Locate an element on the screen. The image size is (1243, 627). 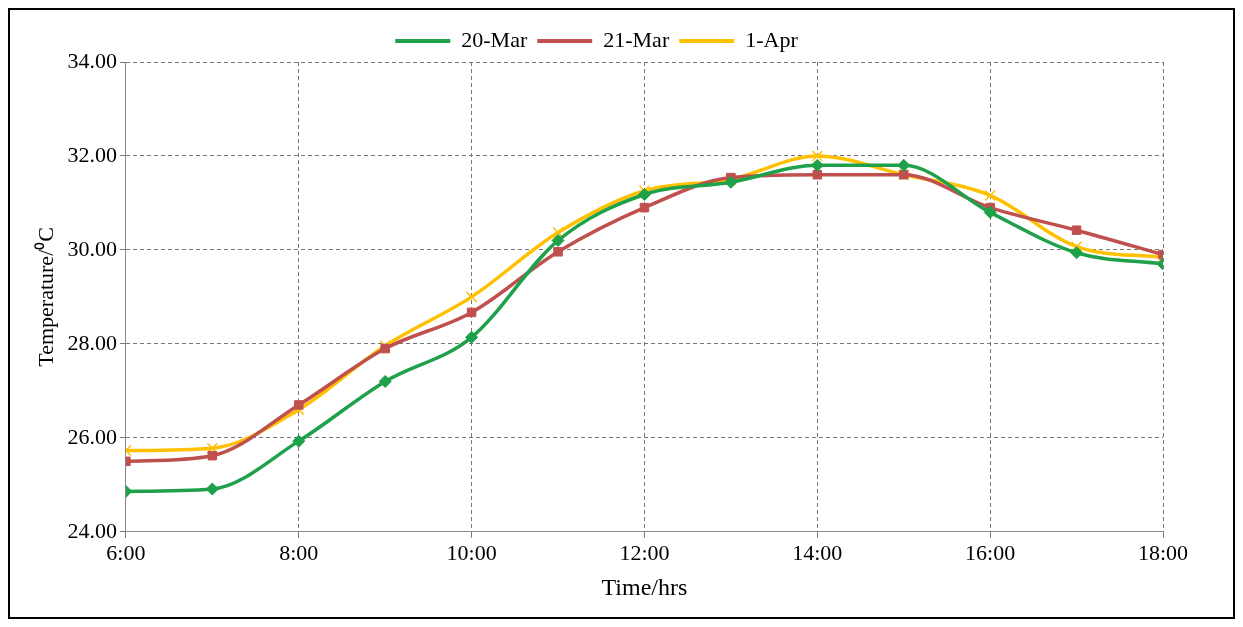
y-tick-label: 28.00 is located at coordinates (92, 342).